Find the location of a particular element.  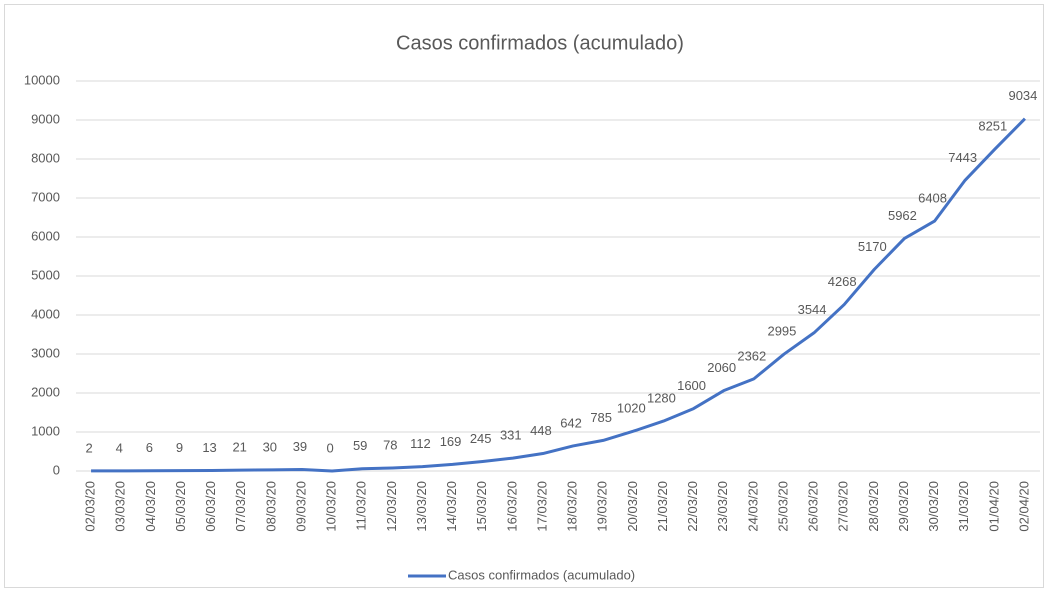

x-tick-label: 05/03/20 is located at coordinates (180, 506).